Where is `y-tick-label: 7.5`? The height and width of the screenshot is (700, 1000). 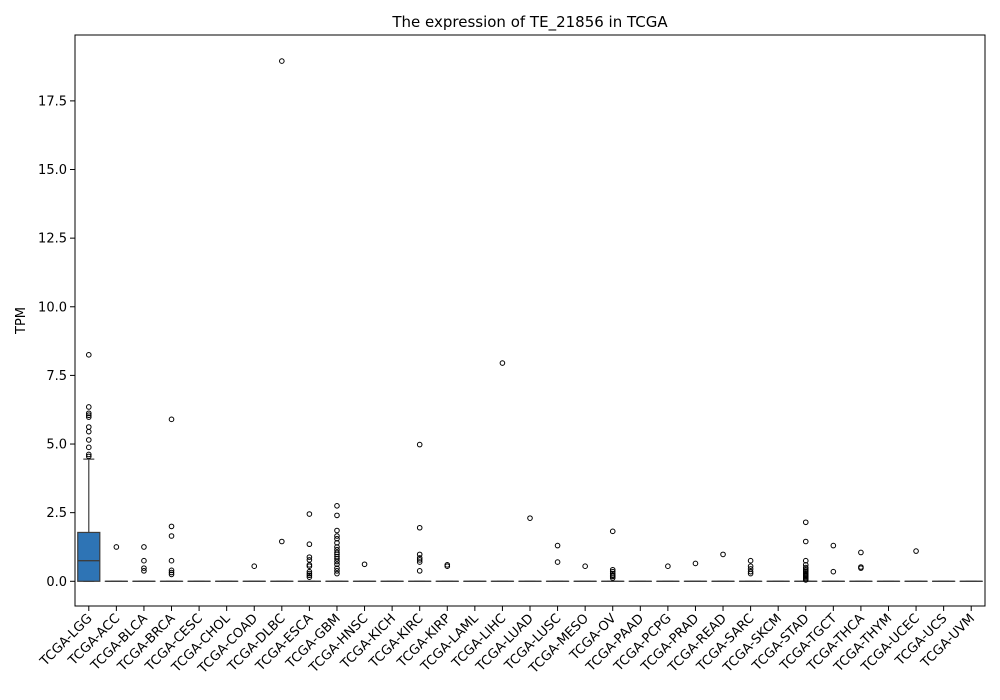 y-tick-label: 7.5 is located at coordinates (56, 376).